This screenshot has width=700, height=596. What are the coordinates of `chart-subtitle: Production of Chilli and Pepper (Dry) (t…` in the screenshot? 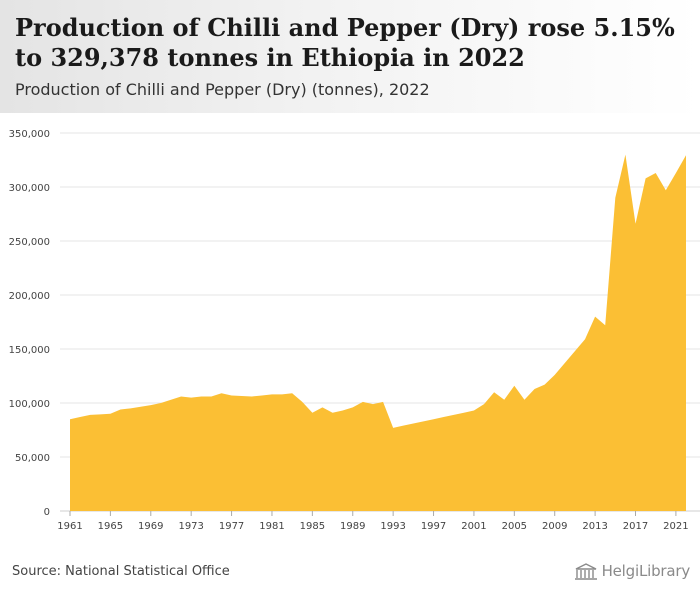 It's located at (222, 89).